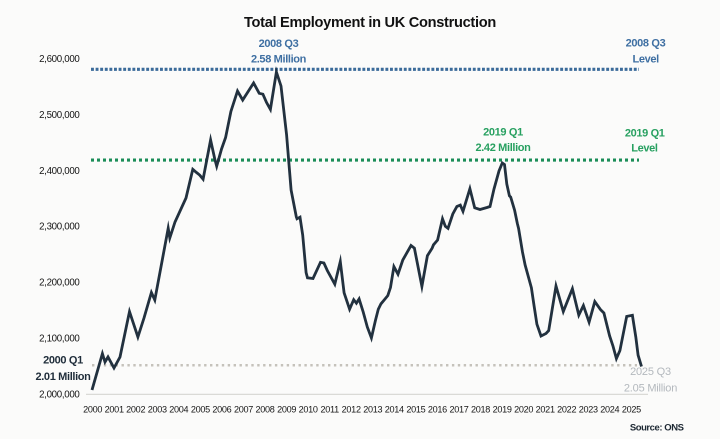  Describe the element at coordinates (59, 171) in the screenshot. I see `svg-text: 2,400,000` at that location.